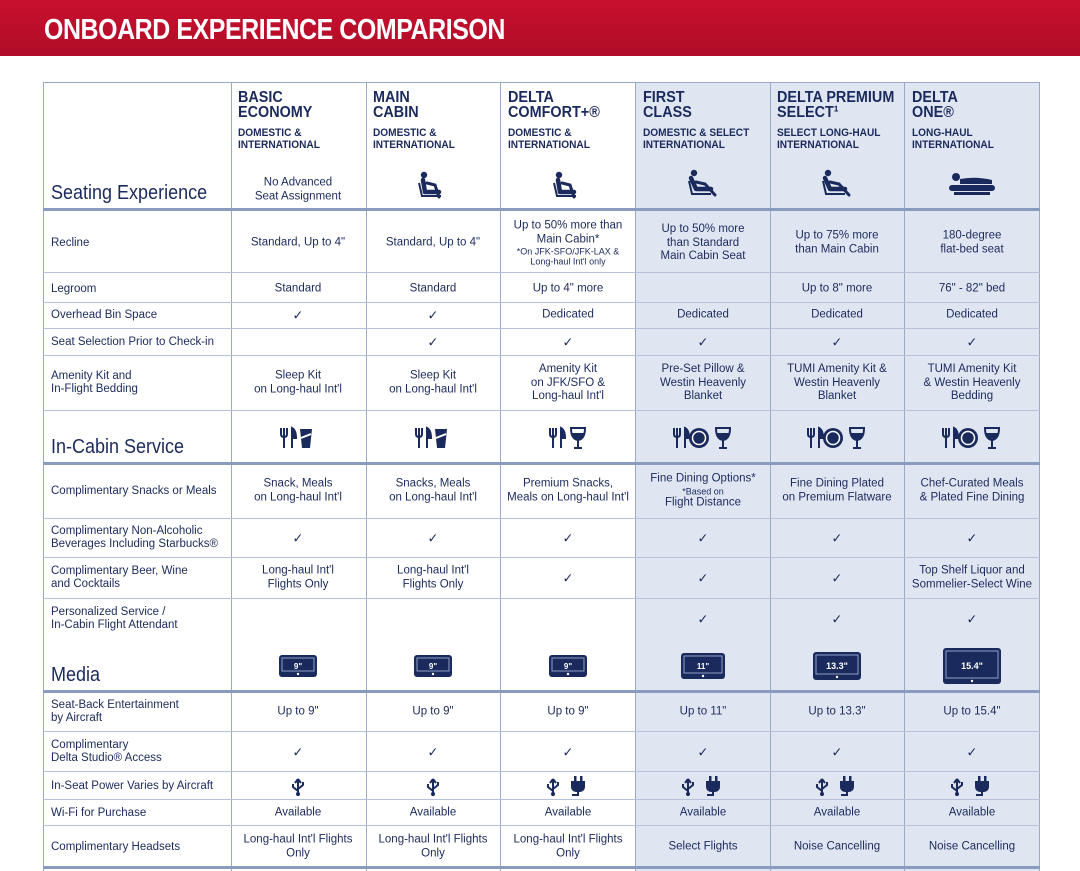 This screenshot has width=1080, height=871. What do you see at coordinates (972, 847) in the screenshot?
I see `table-cell: Noise Cancelling` at bounding box center [972, 847].